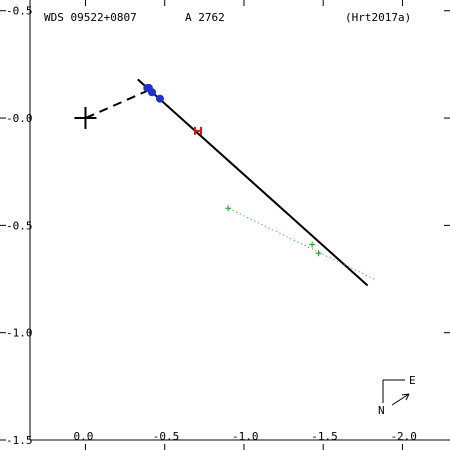 This screenshot has width=450, height=450. I want to click on wds-id: WDS 09522+0807, so click(90, 17).